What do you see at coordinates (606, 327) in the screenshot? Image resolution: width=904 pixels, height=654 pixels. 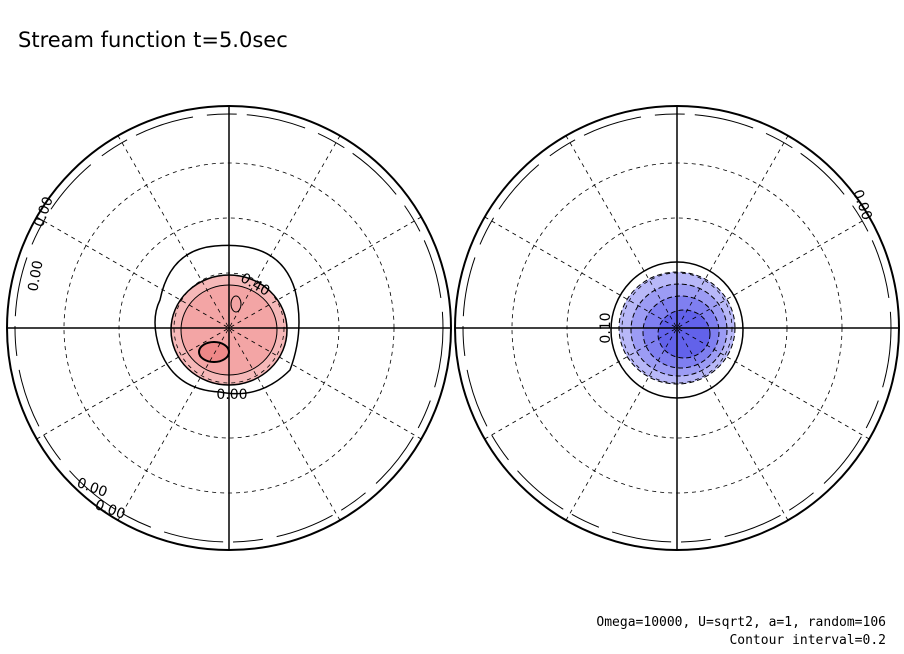 I see `contour-label: 0.10` at bounding box center [606, 327].